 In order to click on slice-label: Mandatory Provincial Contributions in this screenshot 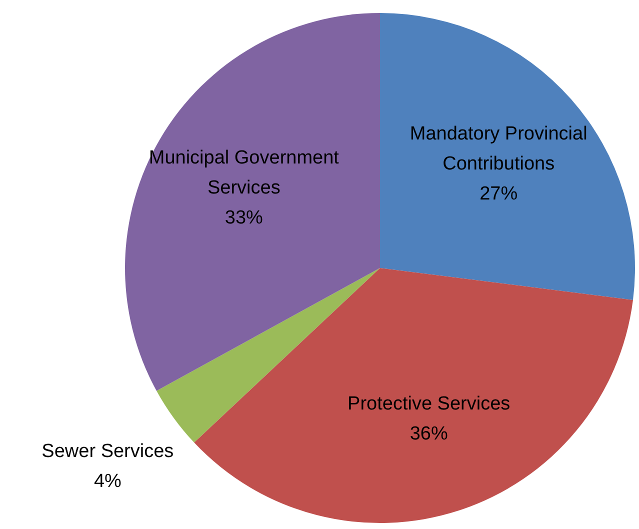, I will do `click(499, 148)`.